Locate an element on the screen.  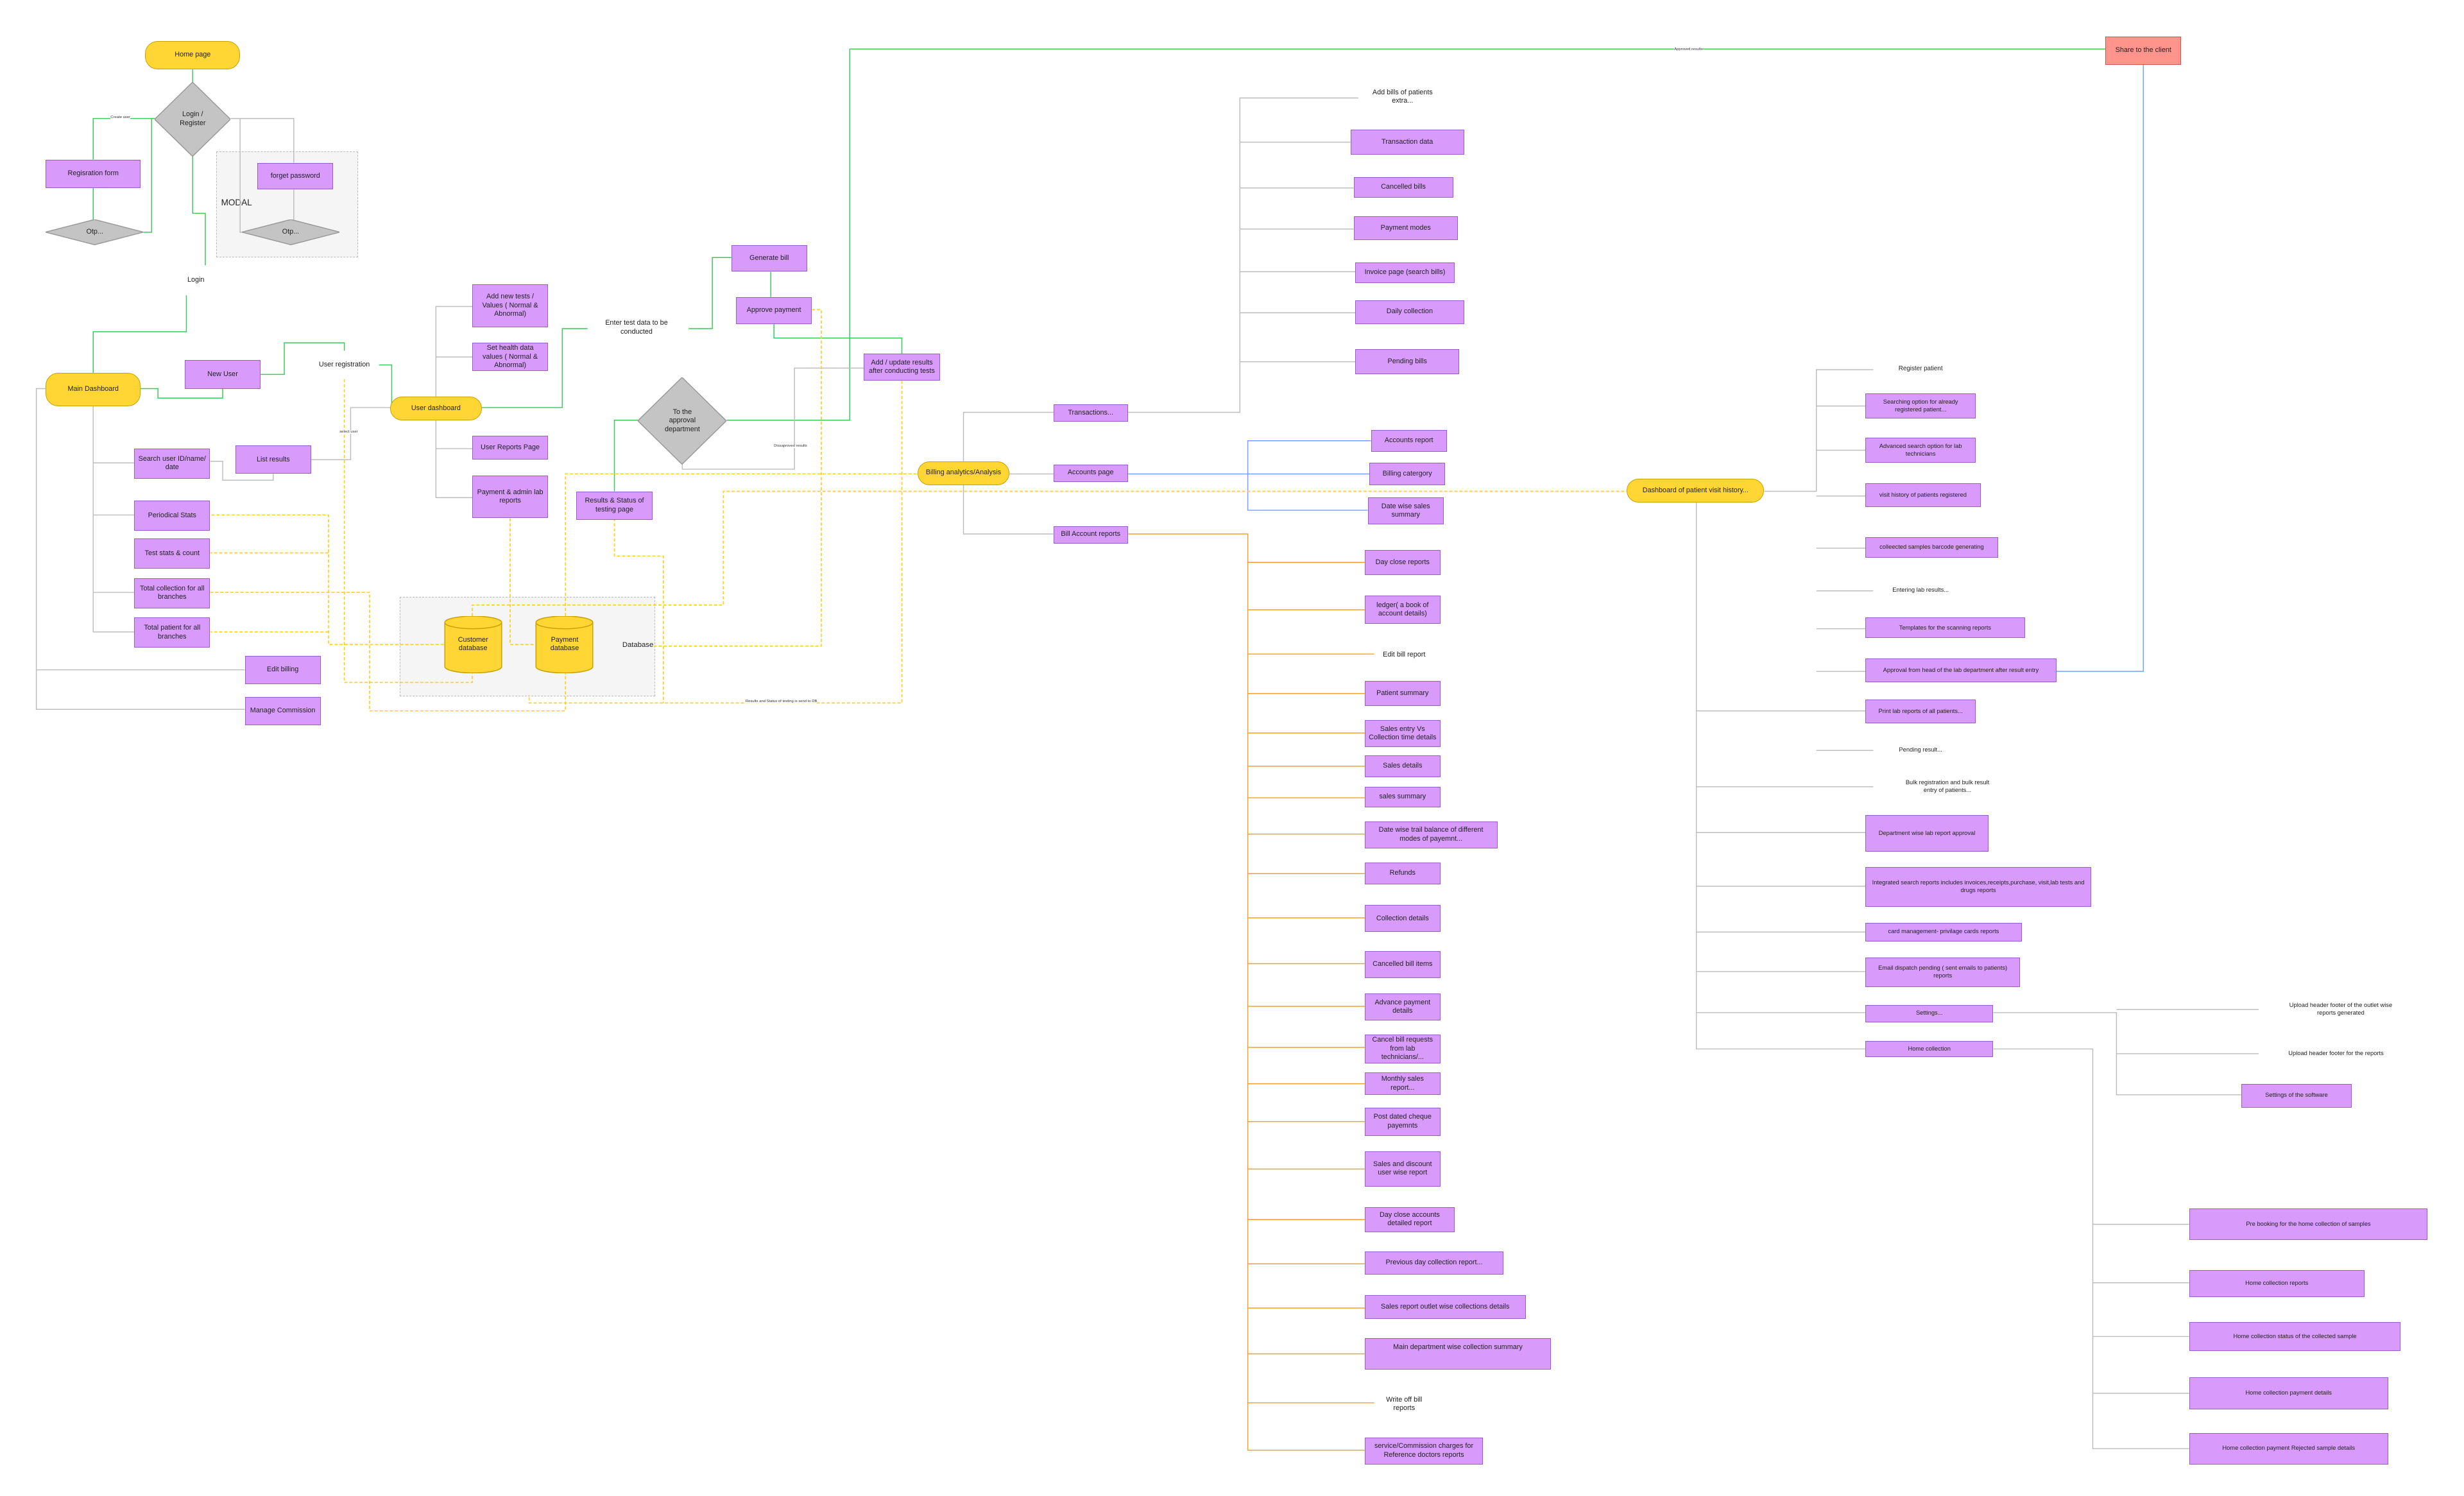
edit-billing-node: Edit billing is located at coordinates (283, 669).